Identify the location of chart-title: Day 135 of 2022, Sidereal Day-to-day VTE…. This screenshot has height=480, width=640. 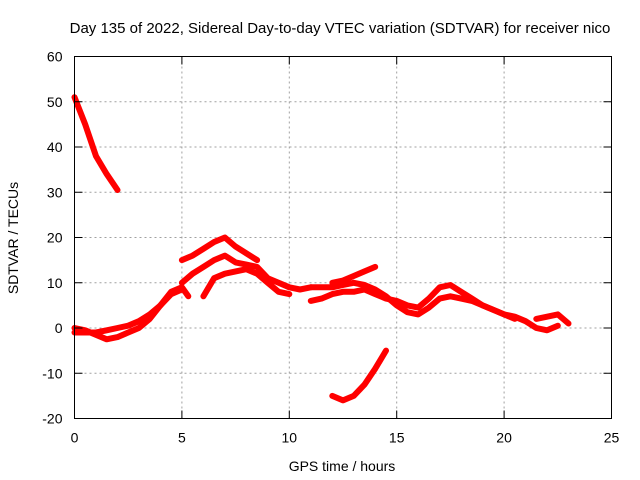
(340, 28).